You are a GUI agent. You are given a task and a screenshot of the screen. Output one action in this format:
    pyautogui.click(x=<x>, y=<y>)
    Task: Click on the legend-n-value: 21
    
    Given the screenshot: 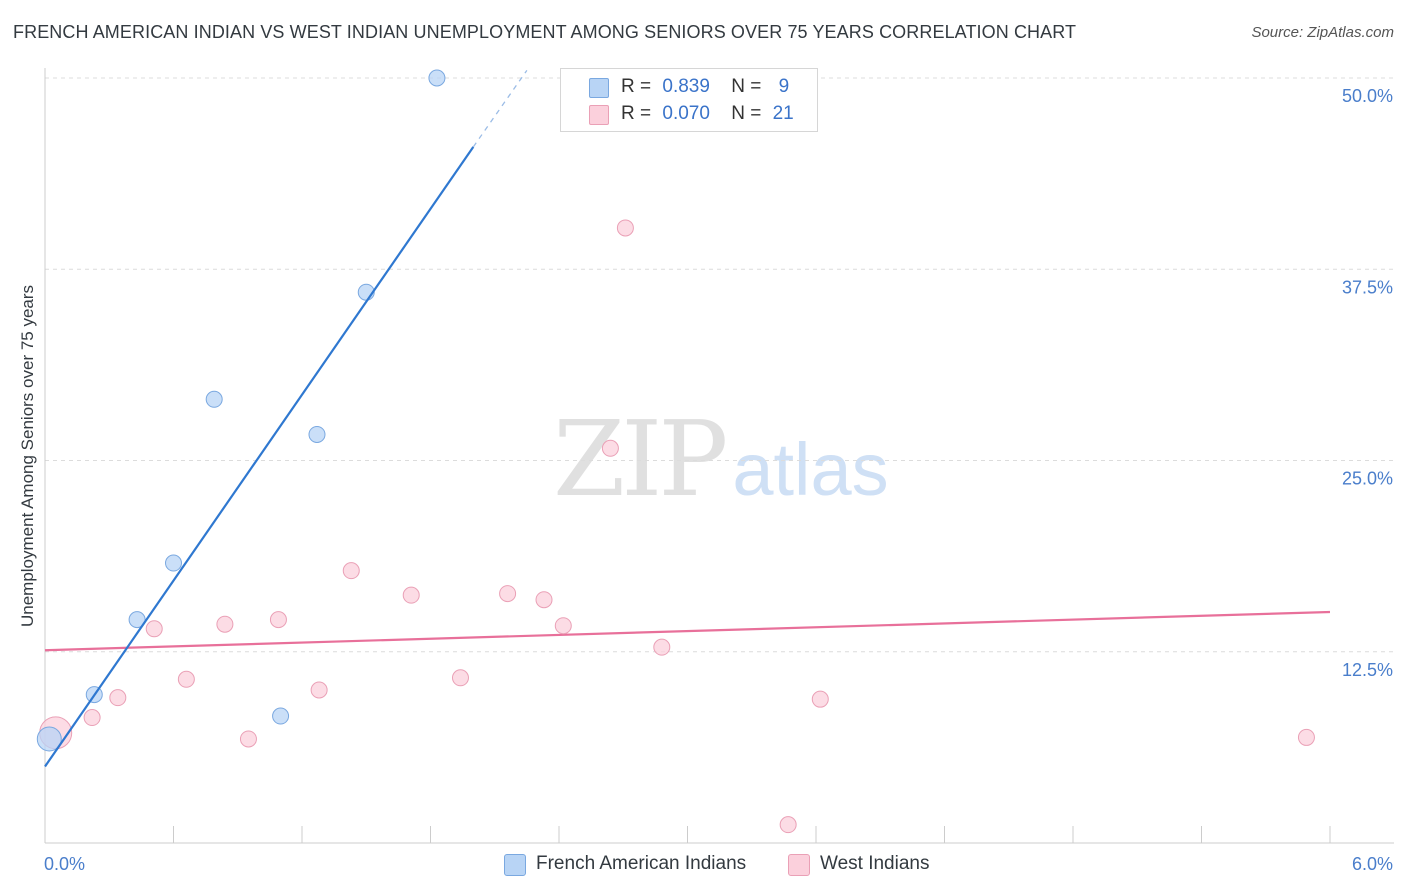 What is the action you would take?
    pyautogui.click(x=783, y=113)
    